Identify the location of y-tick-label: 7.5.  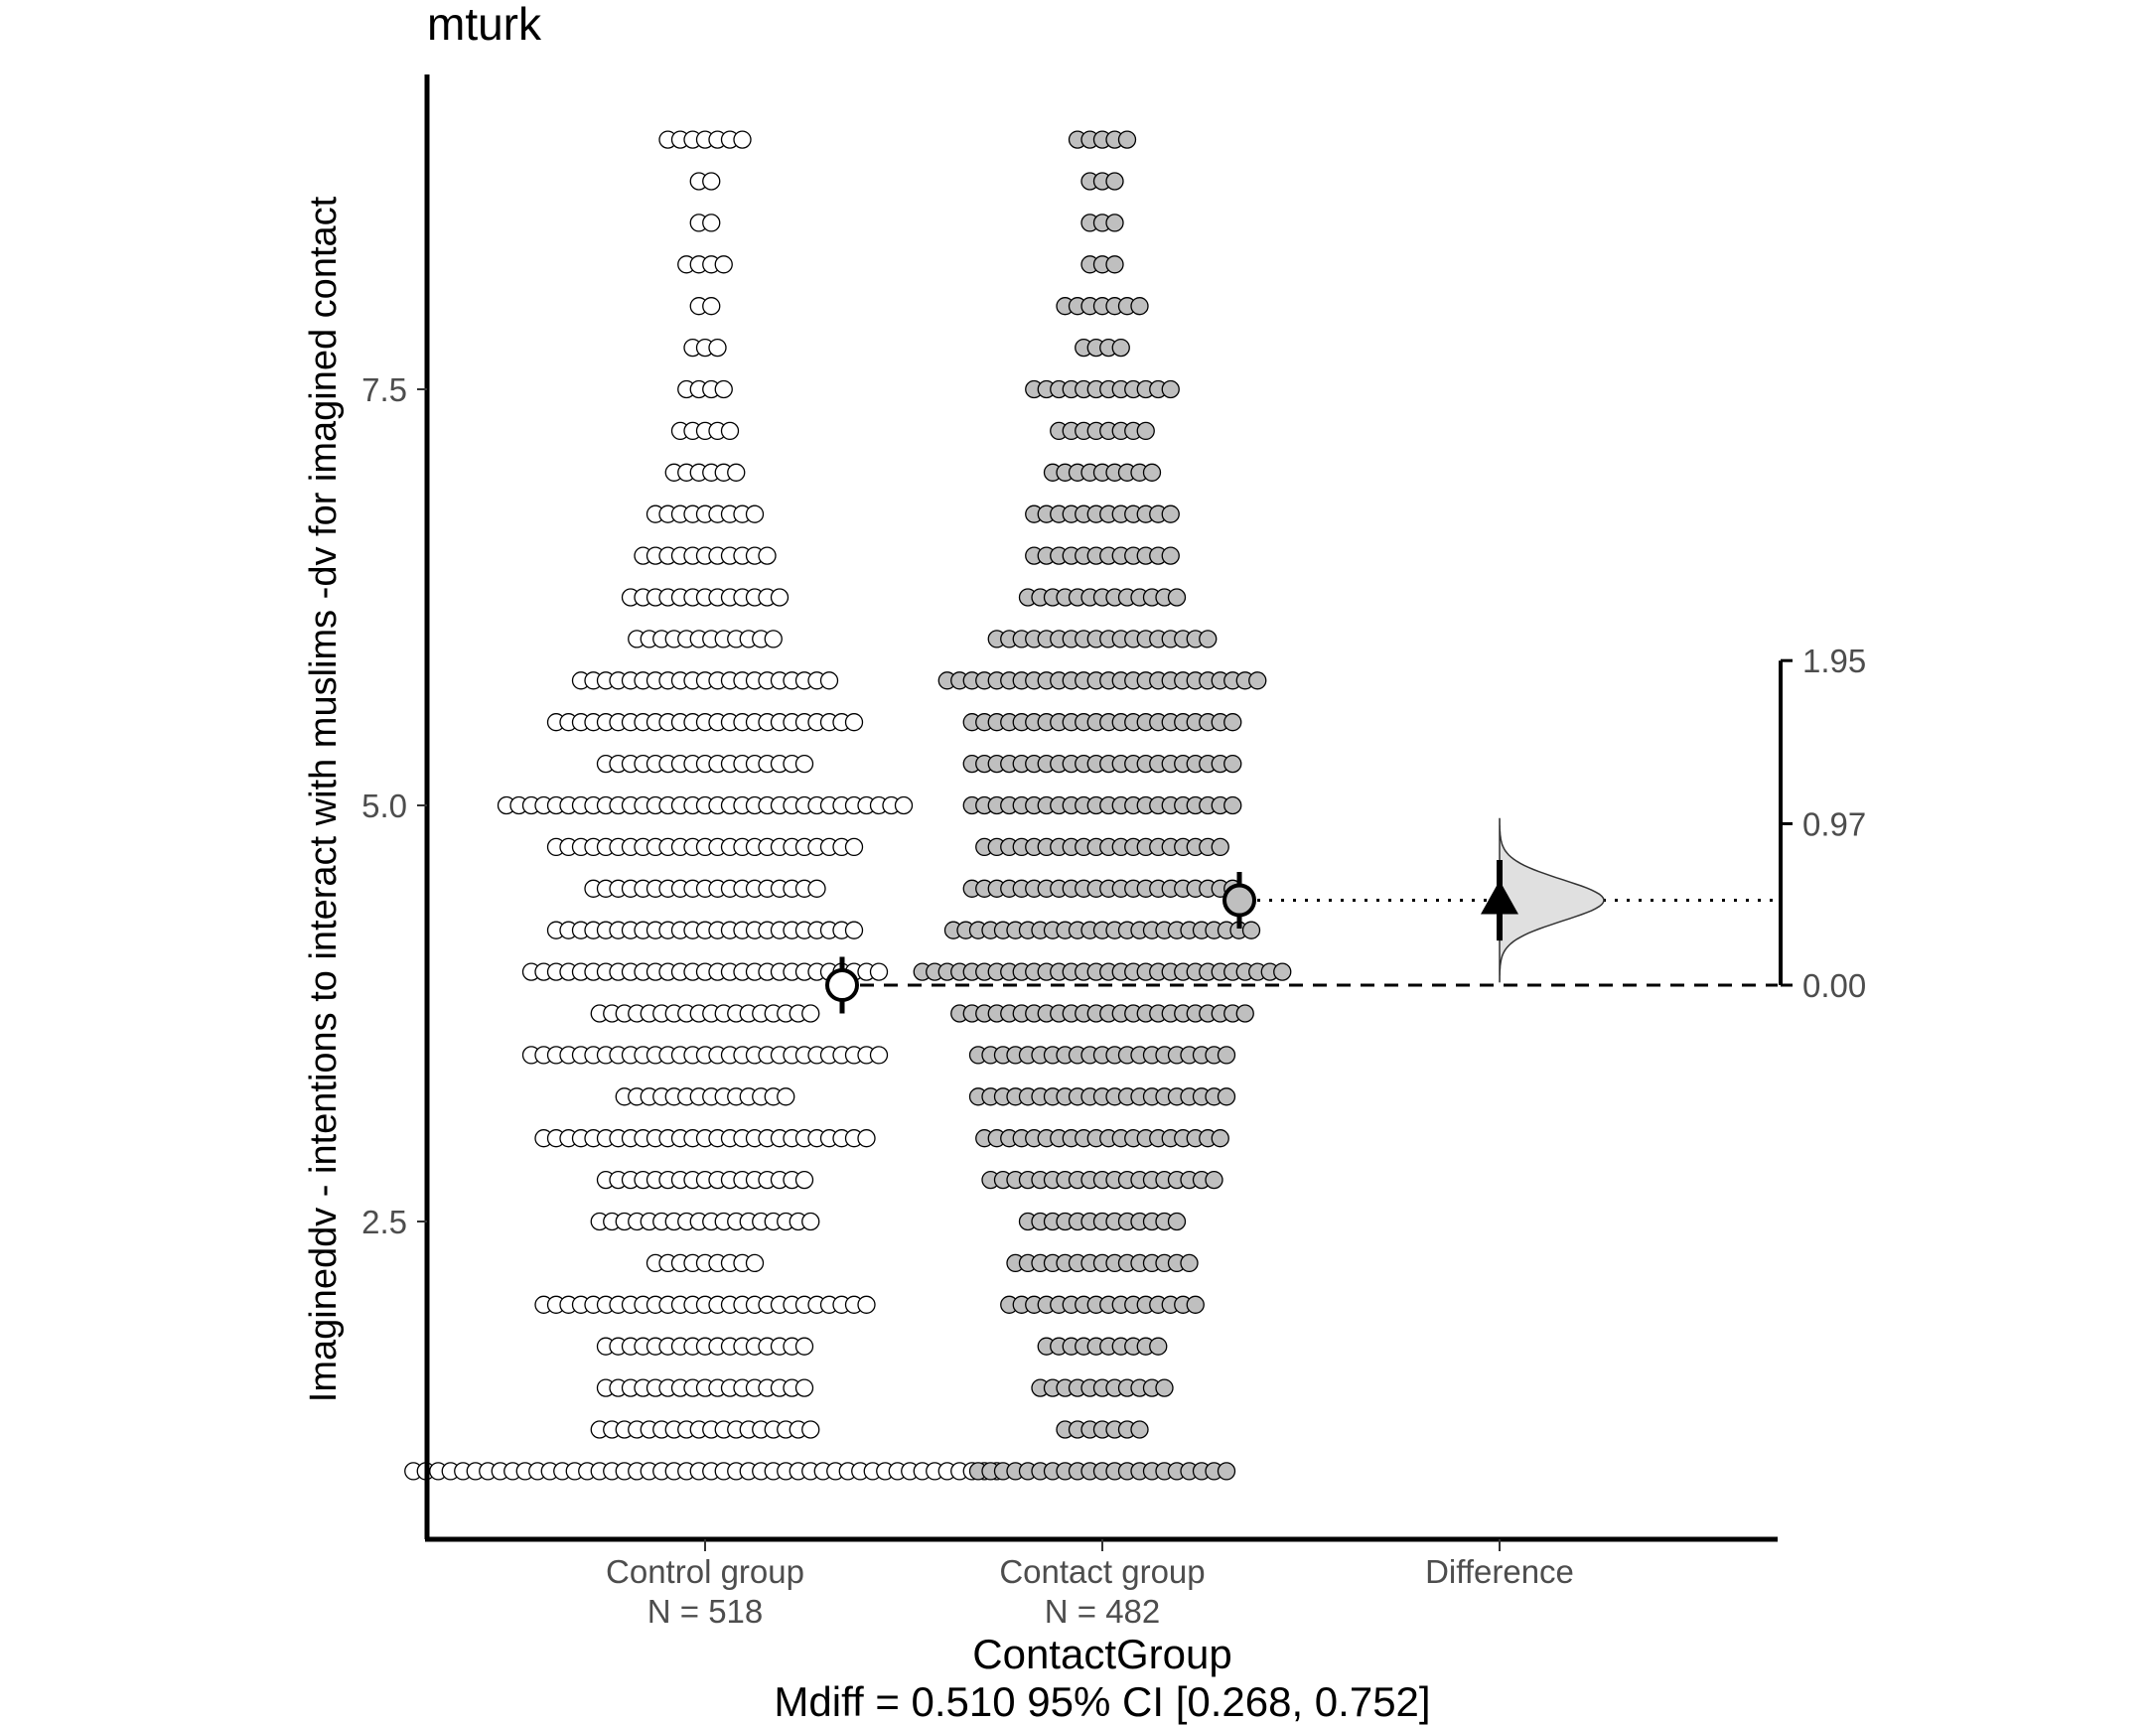
(384, 390).